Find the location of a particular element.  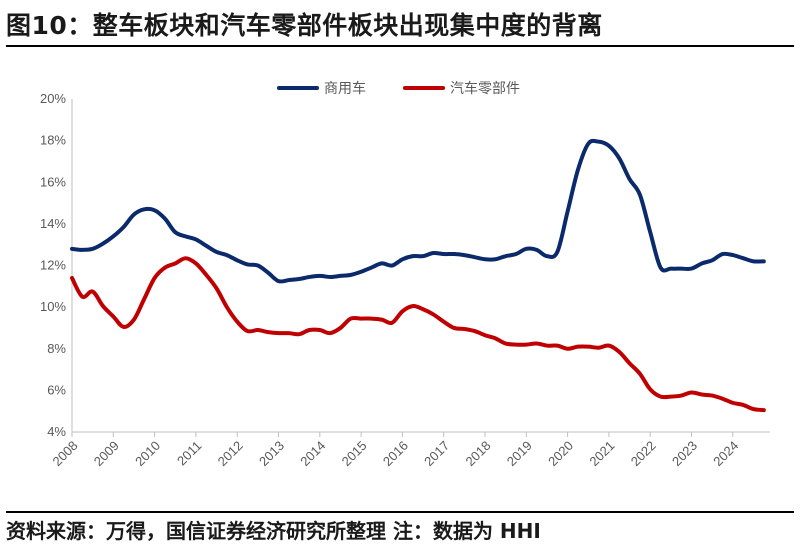

source-rule is located at coordinates (400, 512).